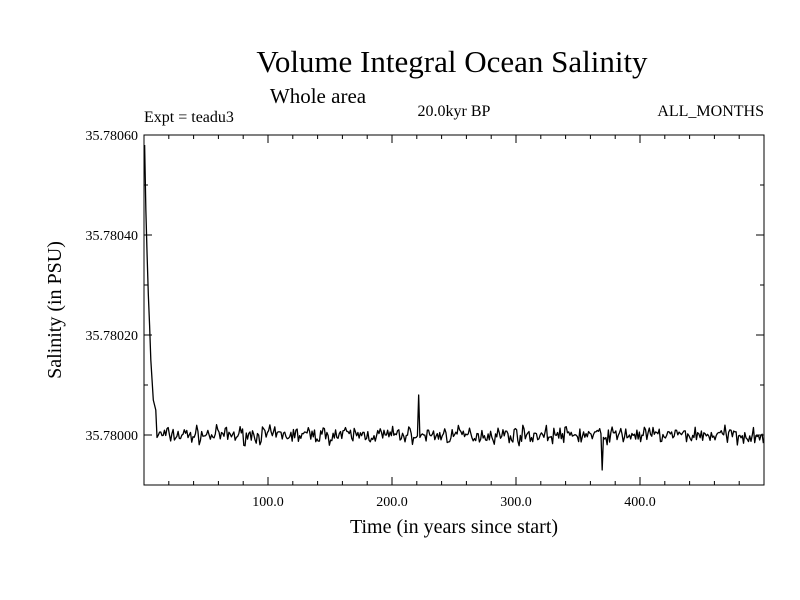 Image resolution: width=800 pixels, height=600 pixels. I want to click on y-tick-label: 35.78000, so click(112, 436).